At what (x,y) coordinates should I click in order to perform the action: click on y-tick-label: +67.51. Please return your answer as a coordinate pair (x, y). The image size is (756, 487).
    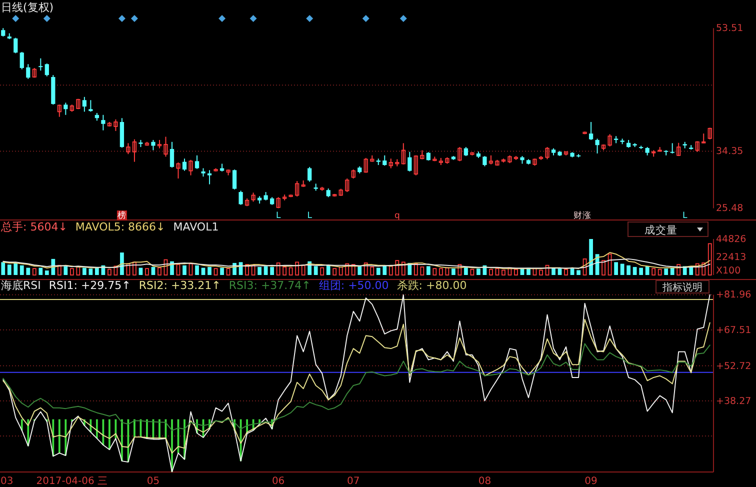
    Looking at the image, I should click on (734, 330).